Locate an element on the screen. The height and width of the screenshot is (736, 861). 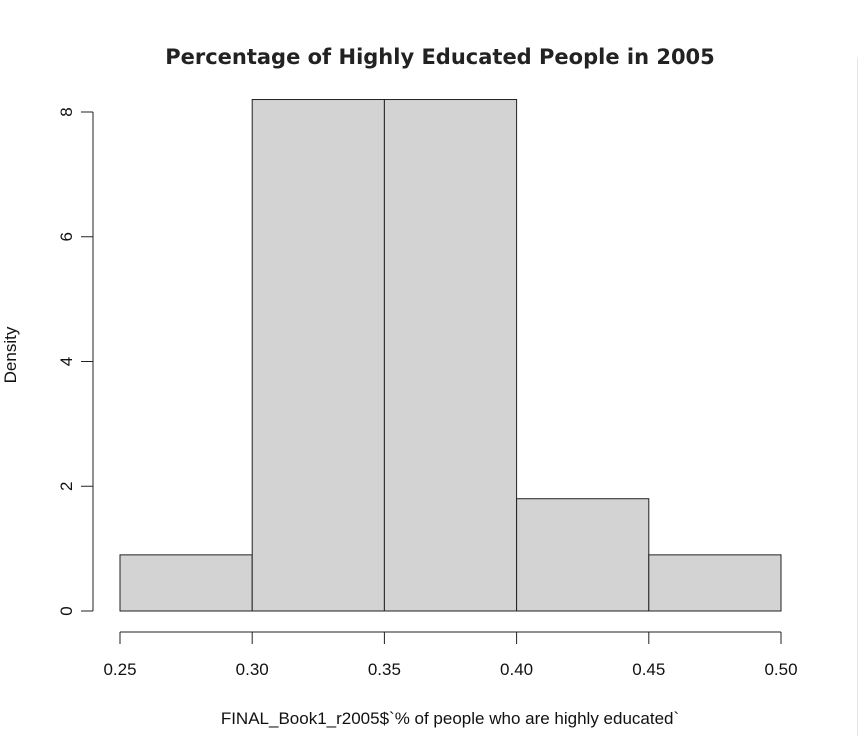
x-axis: 0.25 0.30 0.35 0.40 0.45 0.50 is located at coordinates (450, 655).